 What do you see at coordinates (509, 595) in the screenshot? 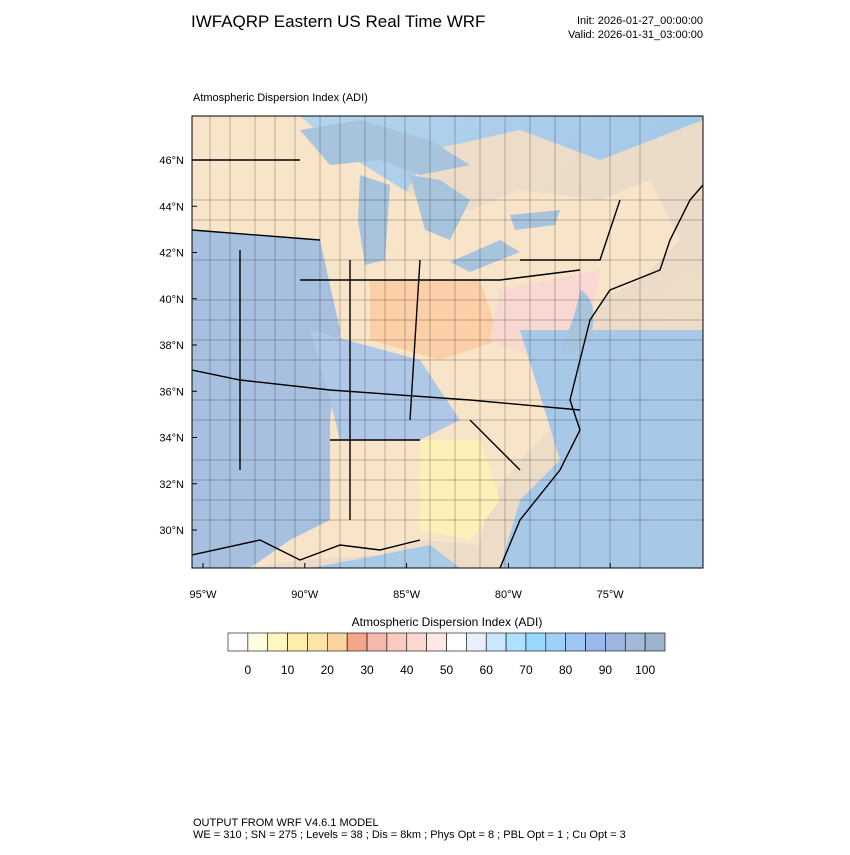
I see `lon-label: 80°W` at bounding box center [509, 595].